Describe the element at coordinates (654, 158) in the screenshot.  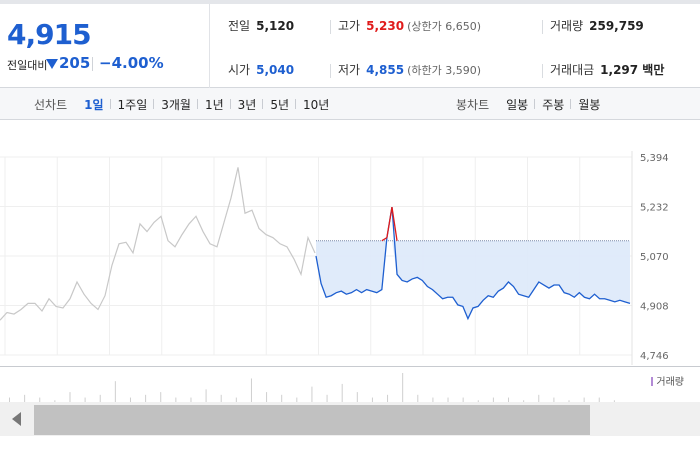
I see `y-tick-label: 5,394` at that location.